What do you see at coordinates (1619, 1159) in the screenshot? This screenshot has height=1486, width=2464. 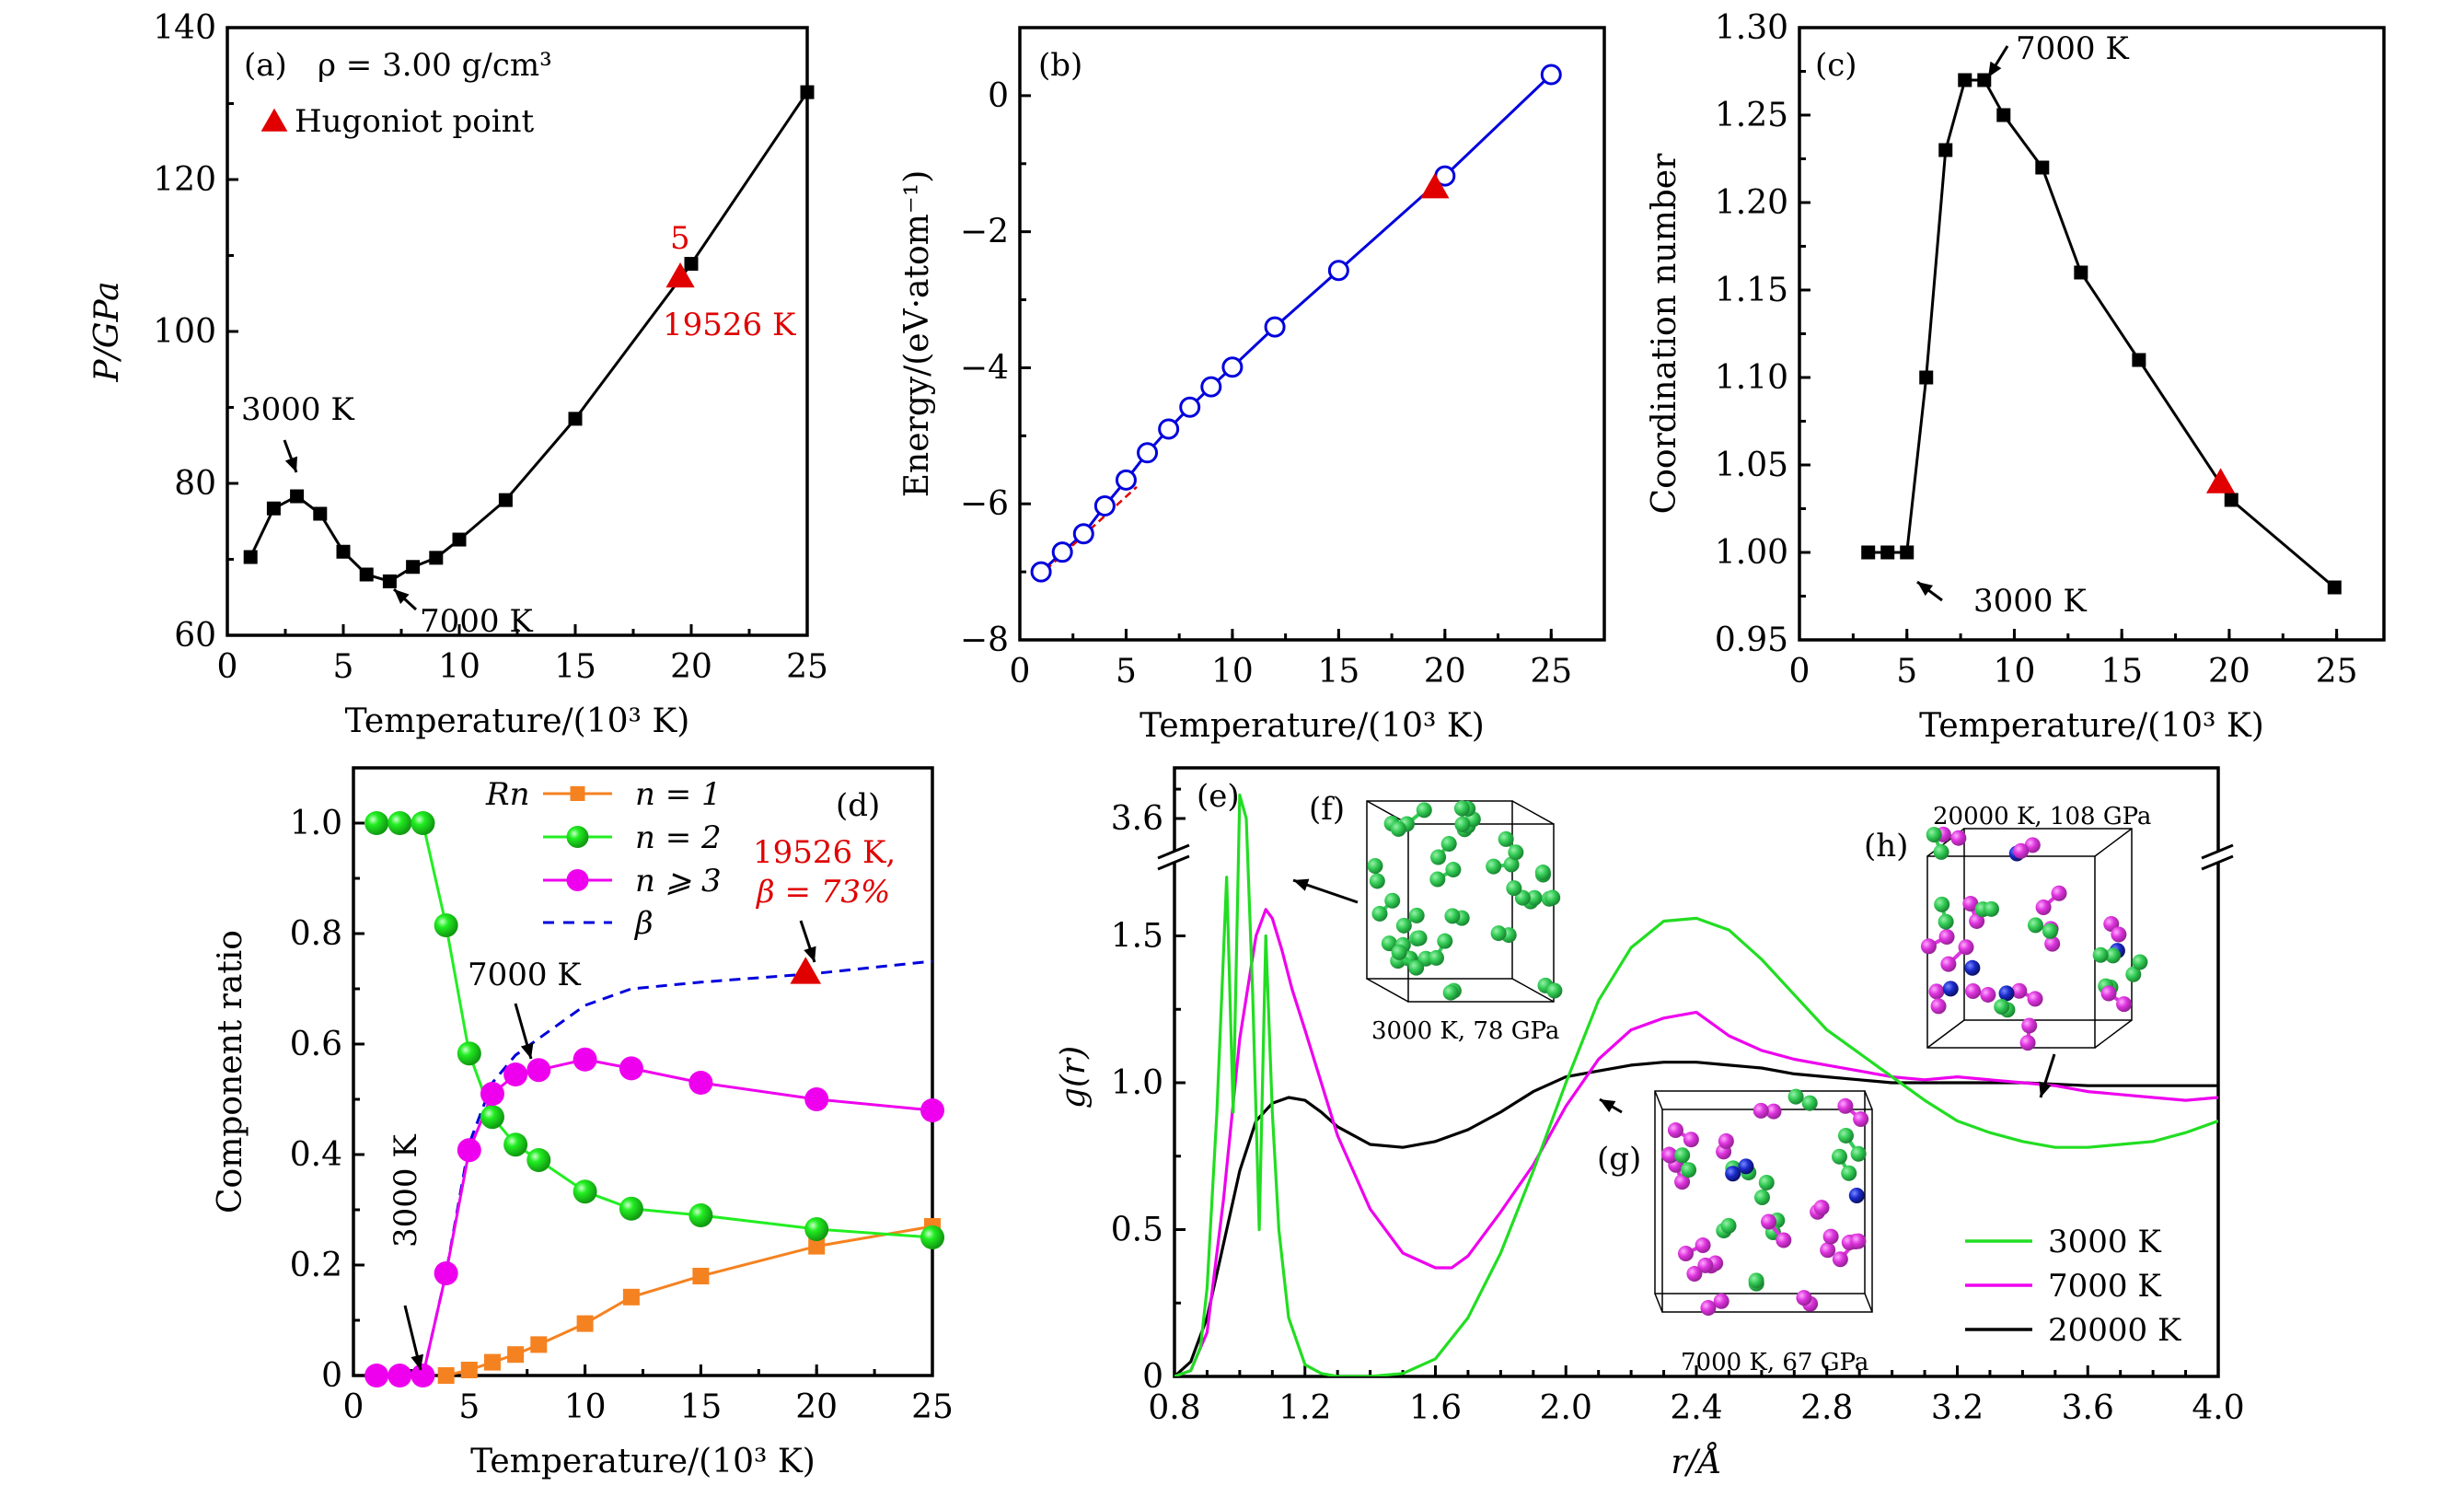 I see `inset-g-label: (g)` at bounding box center [1619, 1159].